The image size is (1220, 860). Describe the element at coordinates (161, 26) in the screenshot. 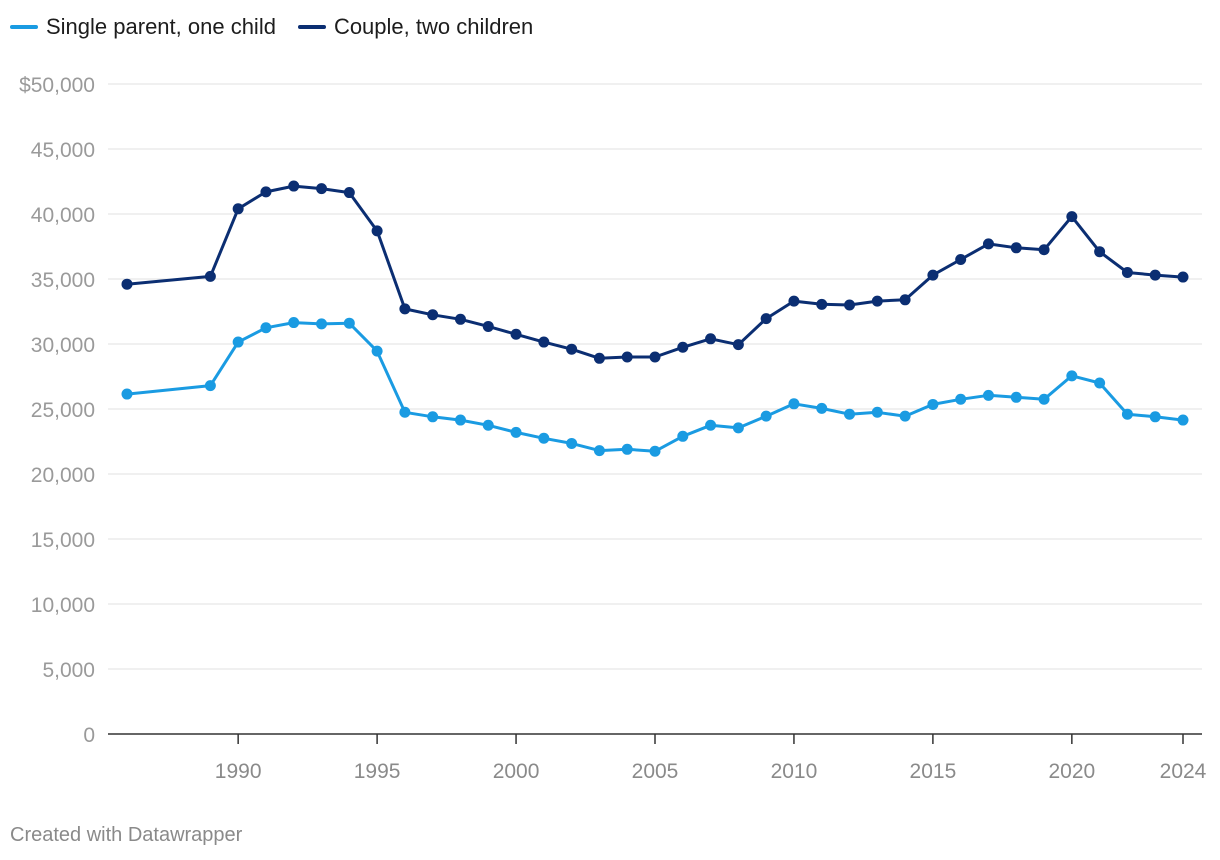

I see `legend-label-single-parent: Single parent, one child` at that location.